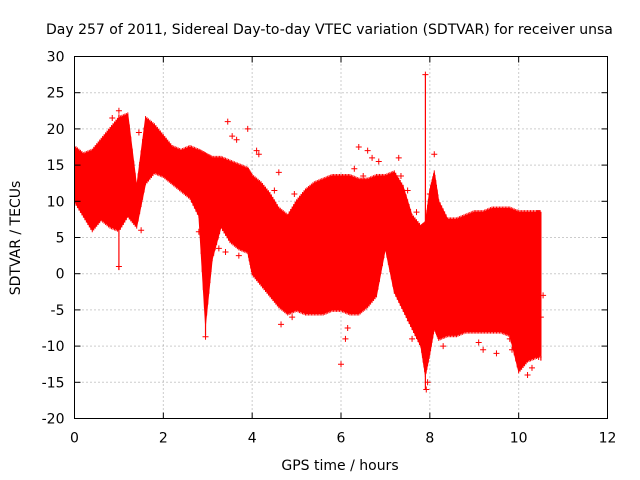 The height and width of the screenshot is (480, 640). Describe the element at coordinates (163, 439) in the screenshot. I see `x-tick-label: 2` at that location.